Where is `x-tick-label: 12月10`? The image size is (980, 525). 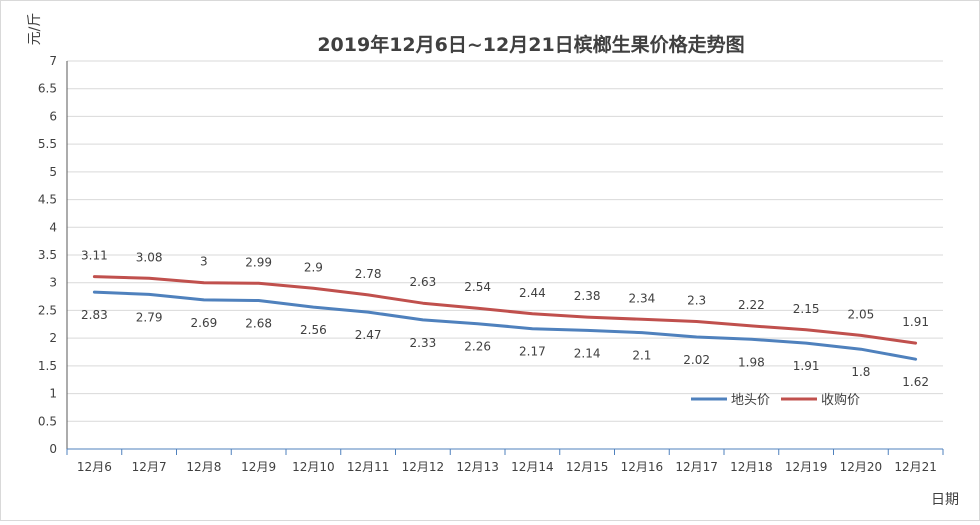 x-tick-label: 12月10 is located at coordinates (313, 467).